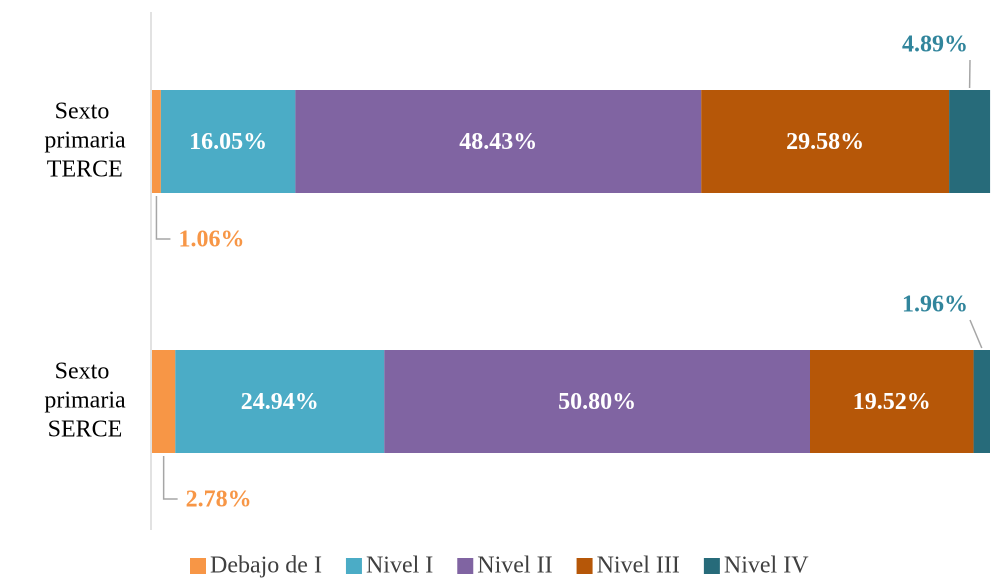  What do you see at coordinates (935, 305) in the screenshot?
I see `value-label: 1.96%` at bounding box center [935, 305].